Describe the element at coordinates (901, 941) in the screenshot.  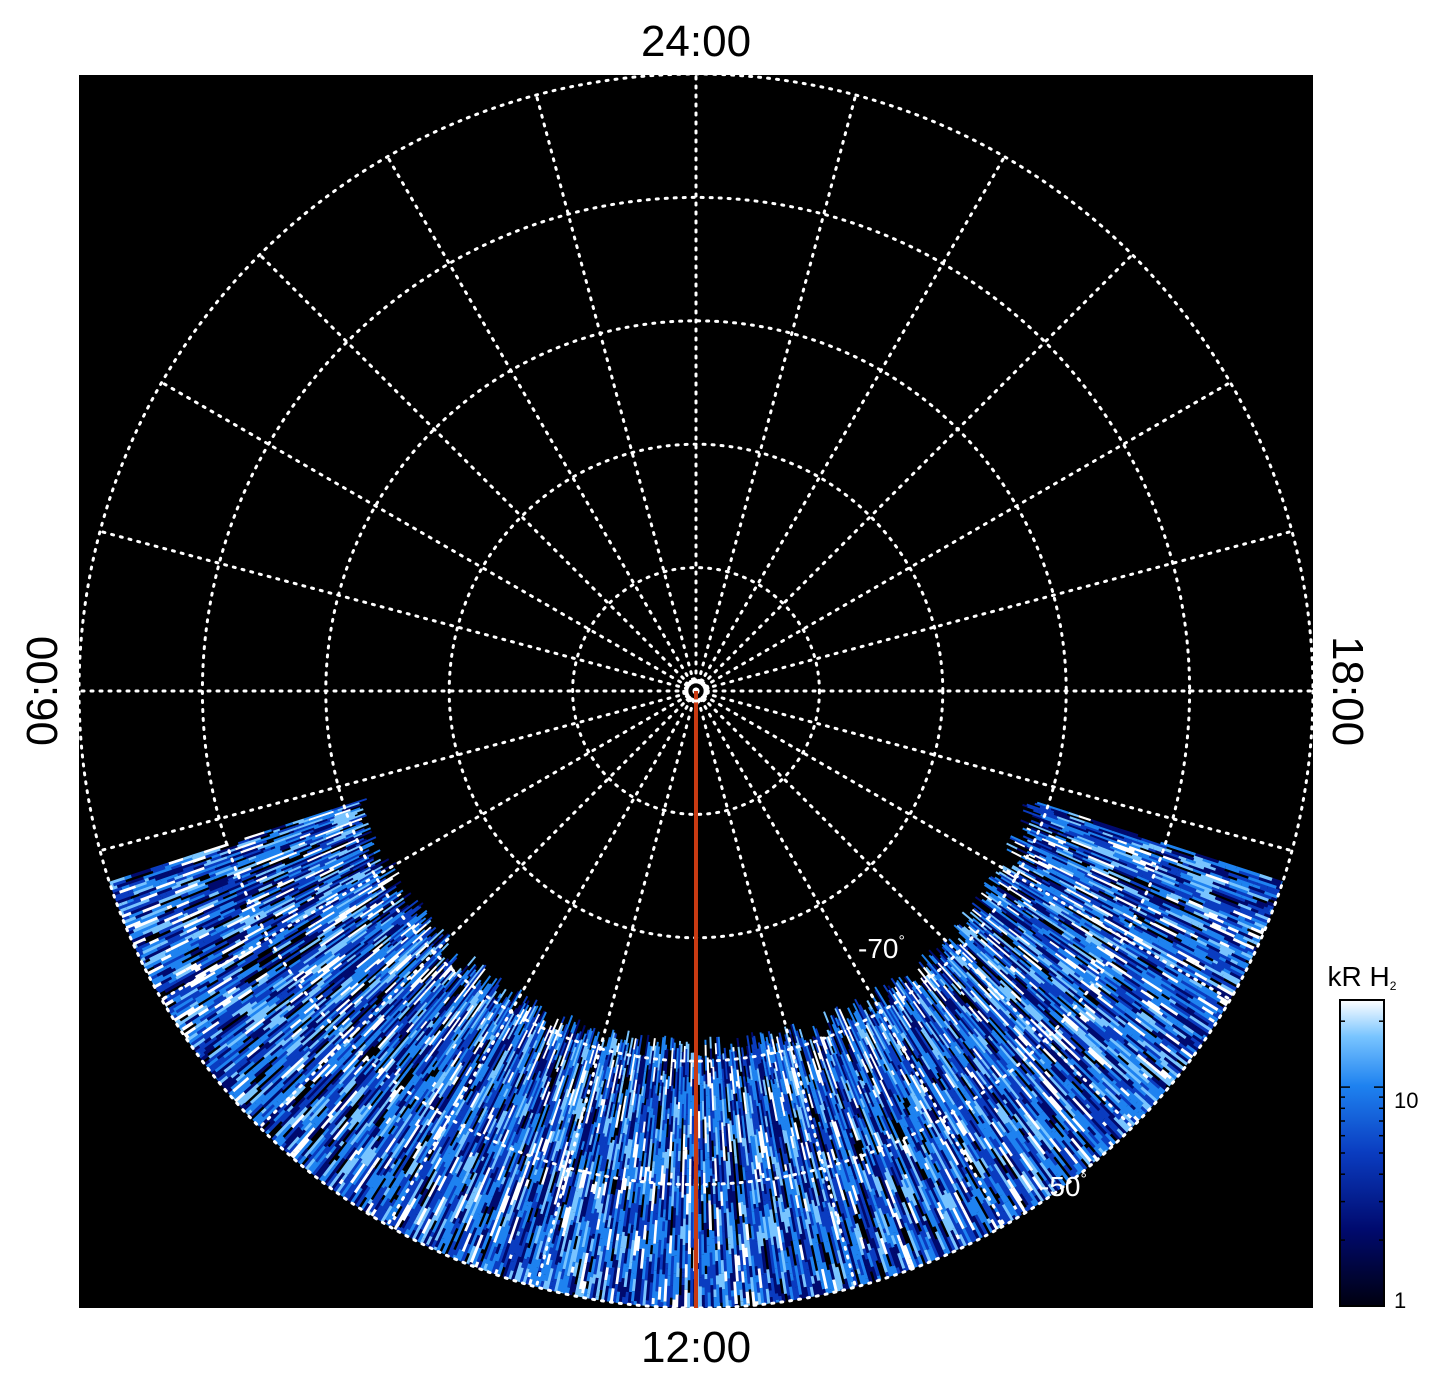
I see `latitude-label-70-unit: °` at that location.